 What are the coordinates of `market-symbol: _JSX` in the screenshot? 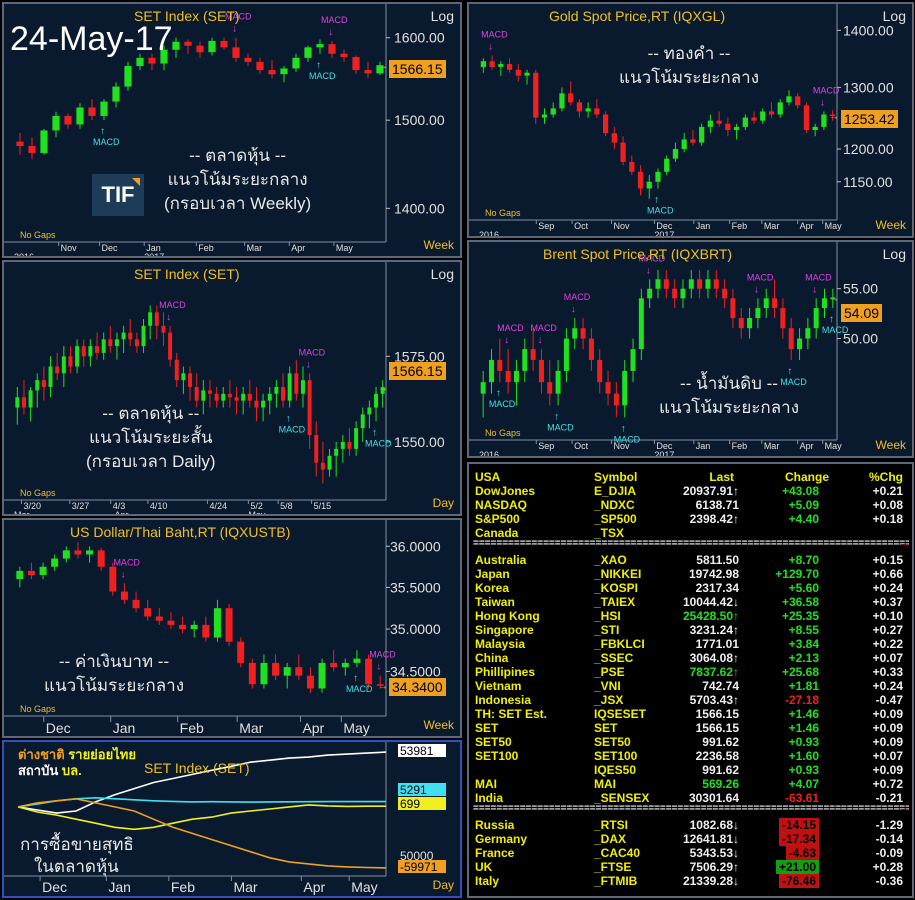 It's located at (609, 700).